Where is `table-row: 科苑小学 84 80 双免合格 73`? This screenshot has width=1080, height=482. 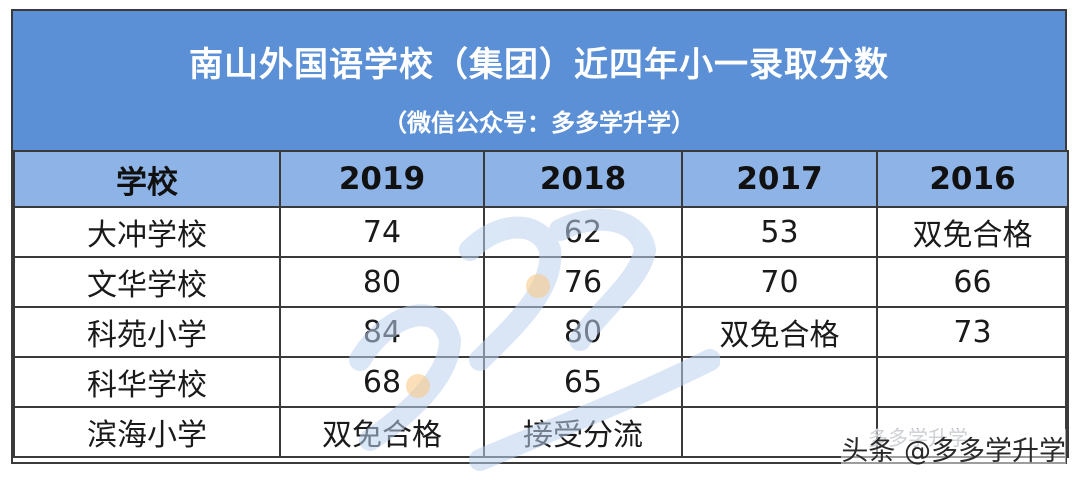
table-row: 科苑小学 84 80 双免合格 73 is located at coordinates (541, 332).